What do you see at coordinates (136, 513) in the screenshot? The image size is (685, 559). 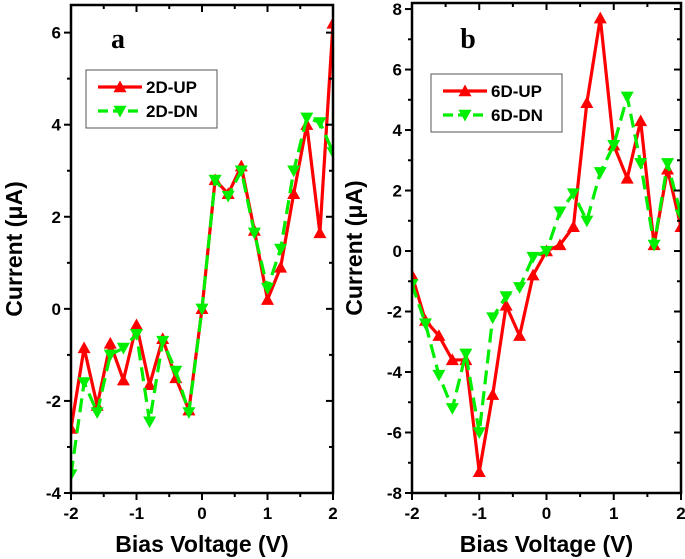 I see `x-tick-label: -1` at bounding box center [136, 513].